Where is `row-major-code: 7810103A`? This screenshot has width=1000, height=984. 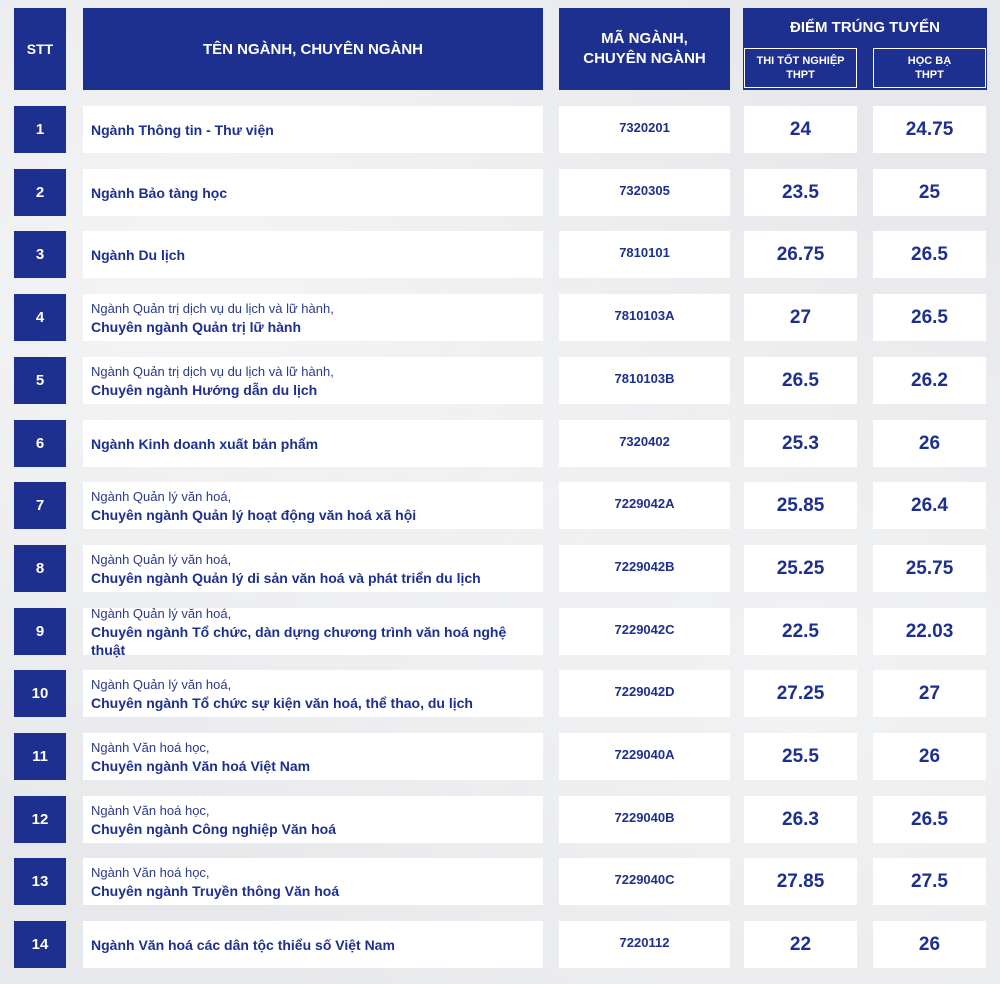
row-major-code: 7810103A is located at coordinates (644, 317).